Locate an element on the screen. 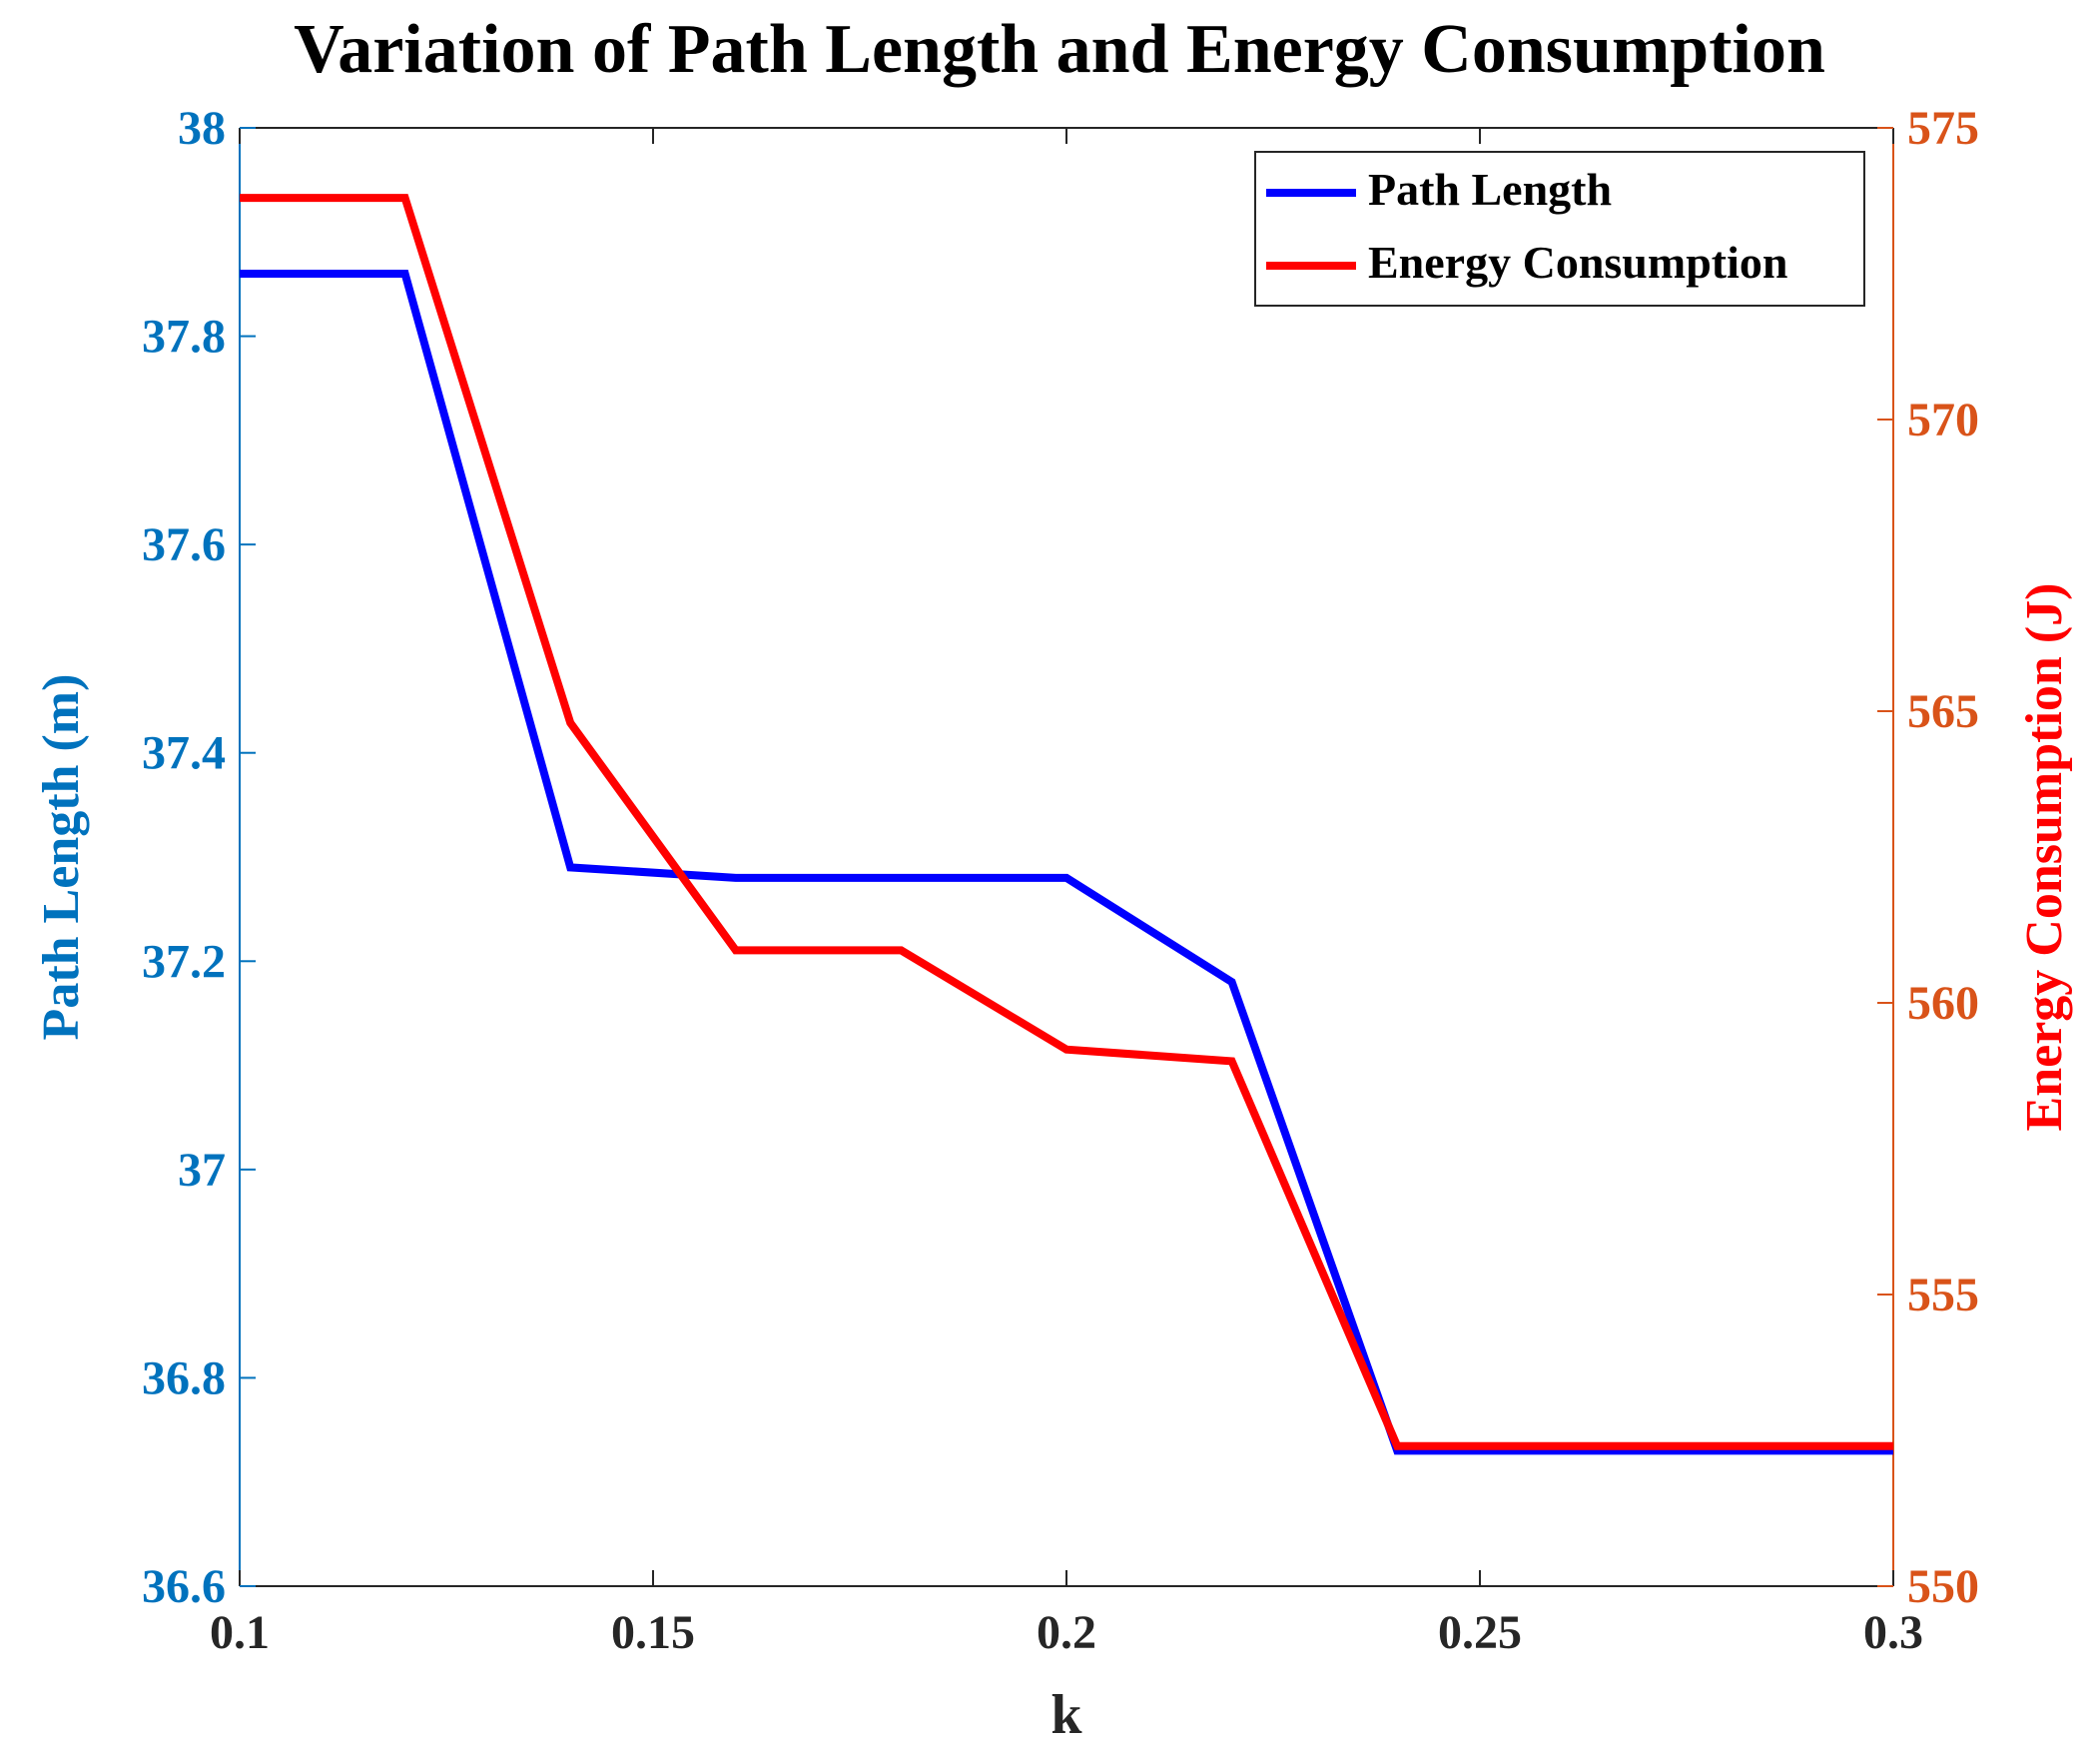 Image resolution: width=2100 pixels, height=1749 pixels. y-right-tick-label: 560 is located at coordinates (1943, 1004).